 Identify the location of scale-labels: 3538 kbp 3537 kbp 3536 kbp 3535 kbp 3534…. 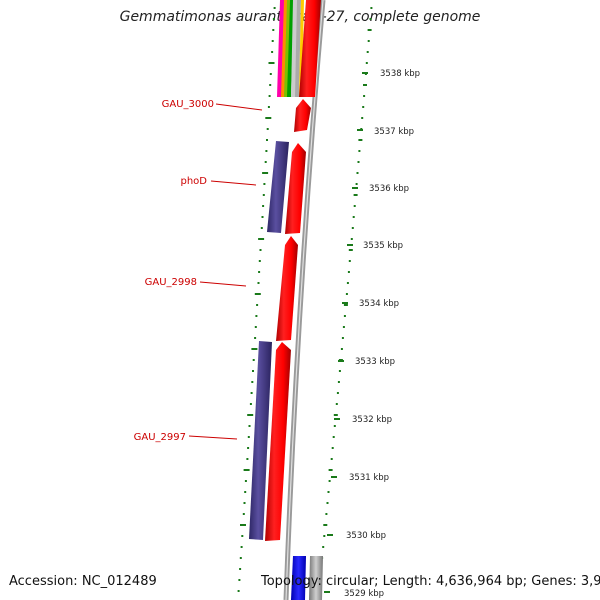
(382, 334).